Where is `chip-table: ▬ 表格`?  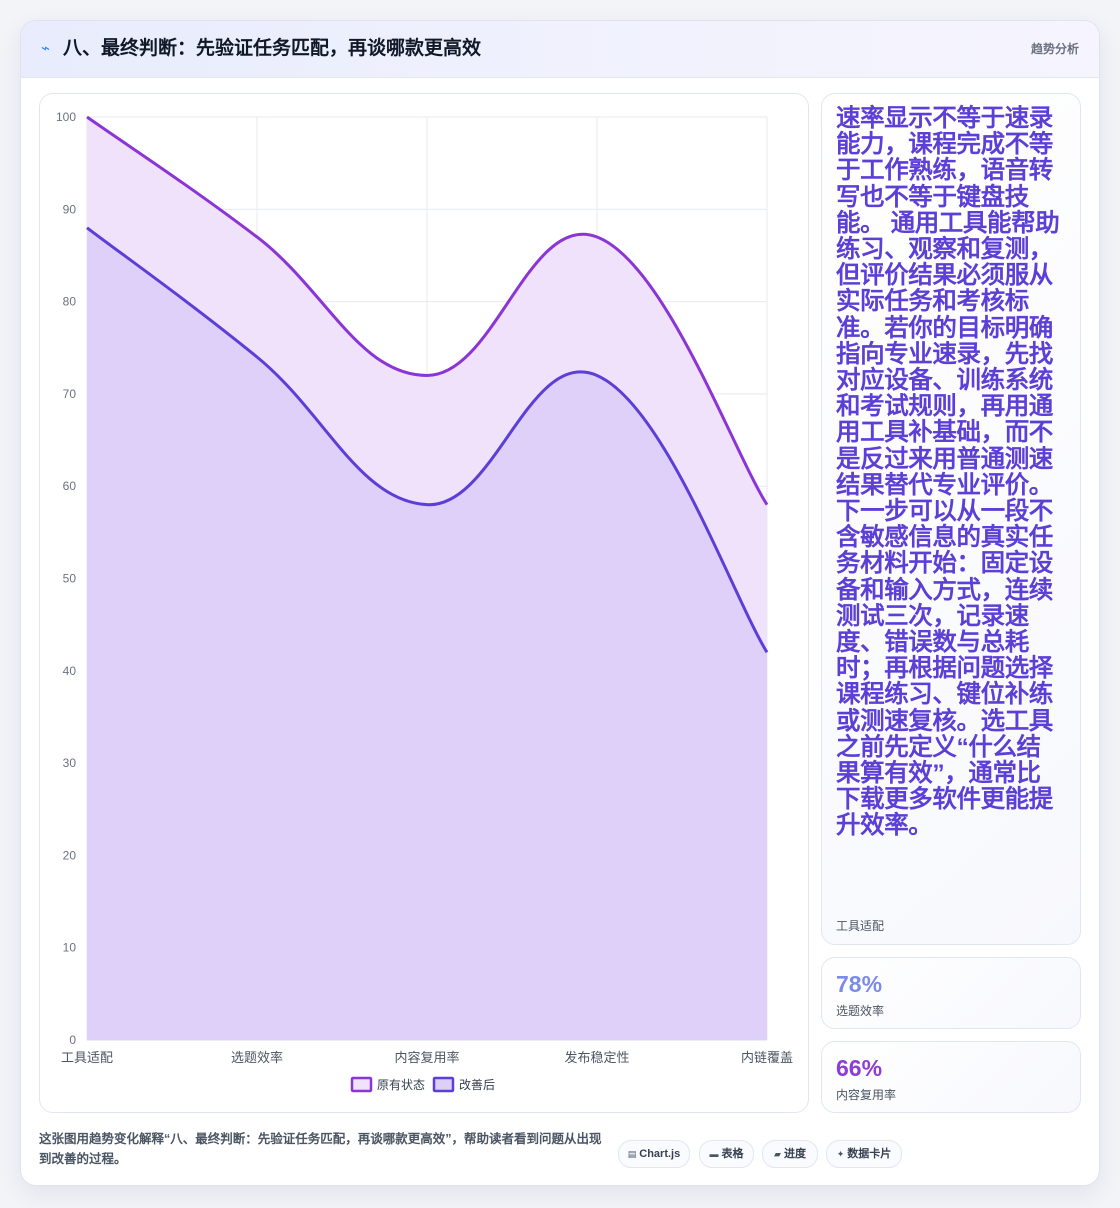 chip-table: ▬ 表格 is located at coordinates (726, 1154).